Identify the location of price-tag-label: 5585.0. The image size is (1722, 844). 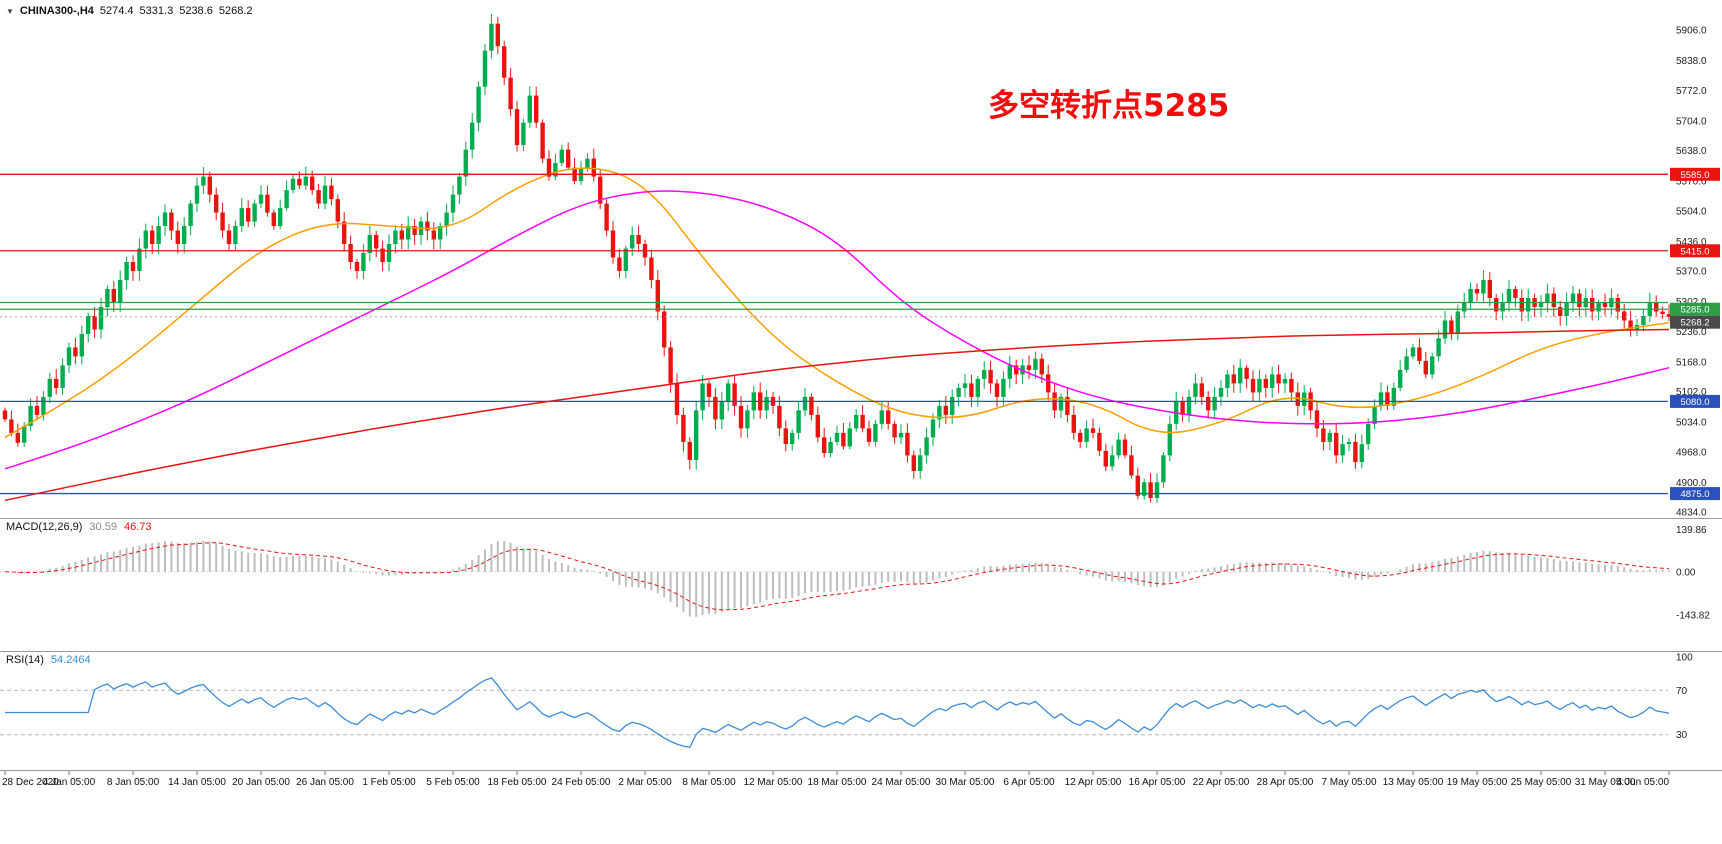
(1694, 175).